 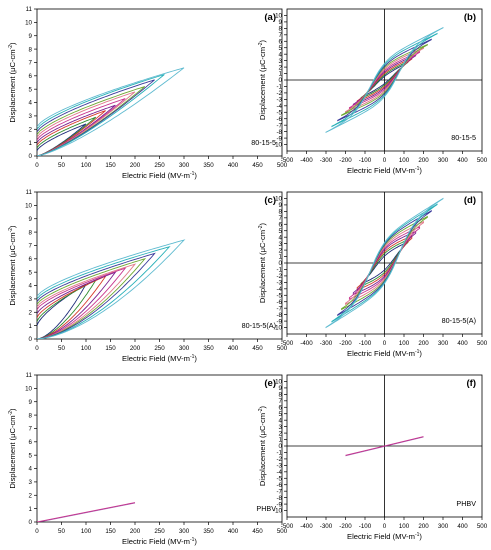 I want to click on x-tick-label: 150, so click(x=110, y=348).